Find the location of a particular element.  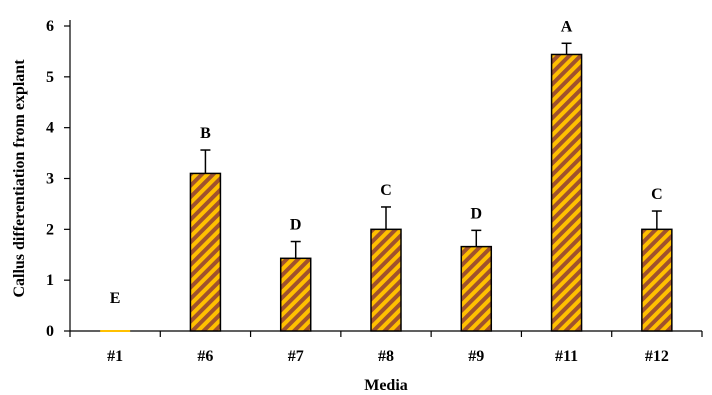

x-axis: #1 #6 #7 #8 #9 #11 #12 is located at coordinates (386, 347).